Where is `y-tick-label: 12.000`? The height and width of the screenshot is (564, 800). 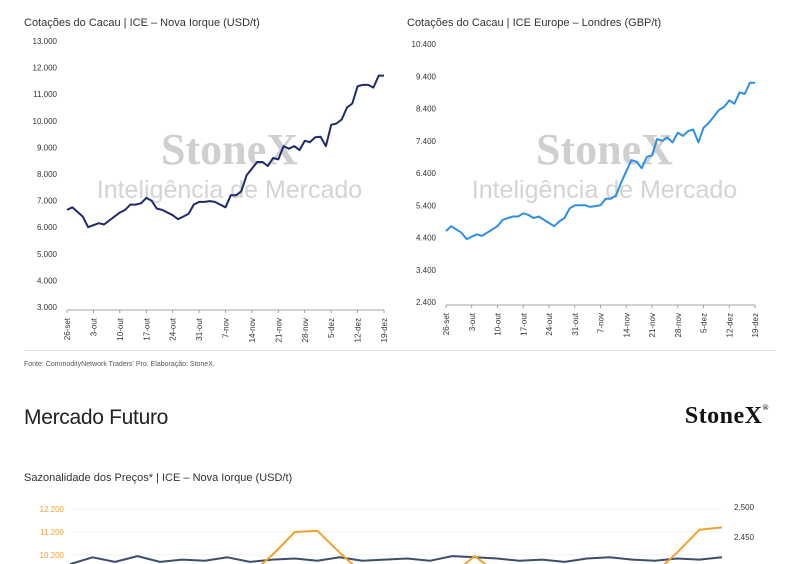 y-tick-label: 12.000 is located at coordinates (45, 68).